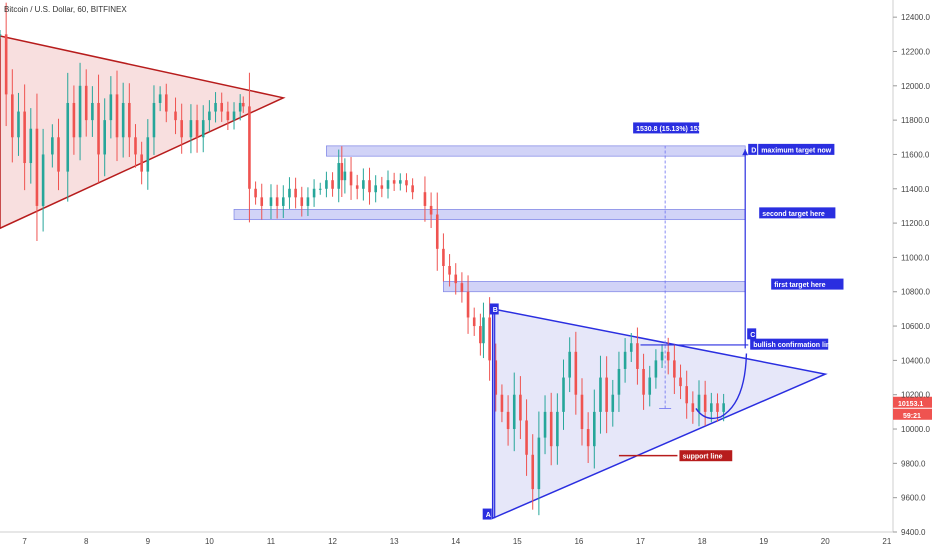 The width and height of the screenshot is (932, 550). Describe the element at coordinates (666, 128) in the screenshot. I see `range-label-bg` at that location.